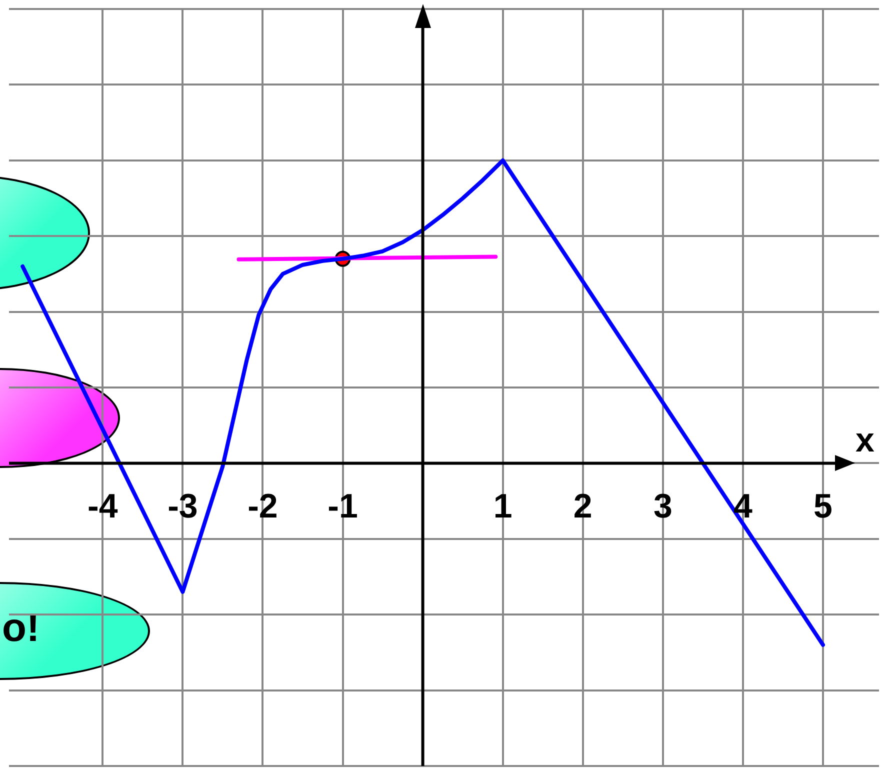 This screenshot has width=888, height=775. What do you see at coordinates (662, 507) in the screenshot?
I see `x-tick-label: 3` at bounding box center [662, 507].